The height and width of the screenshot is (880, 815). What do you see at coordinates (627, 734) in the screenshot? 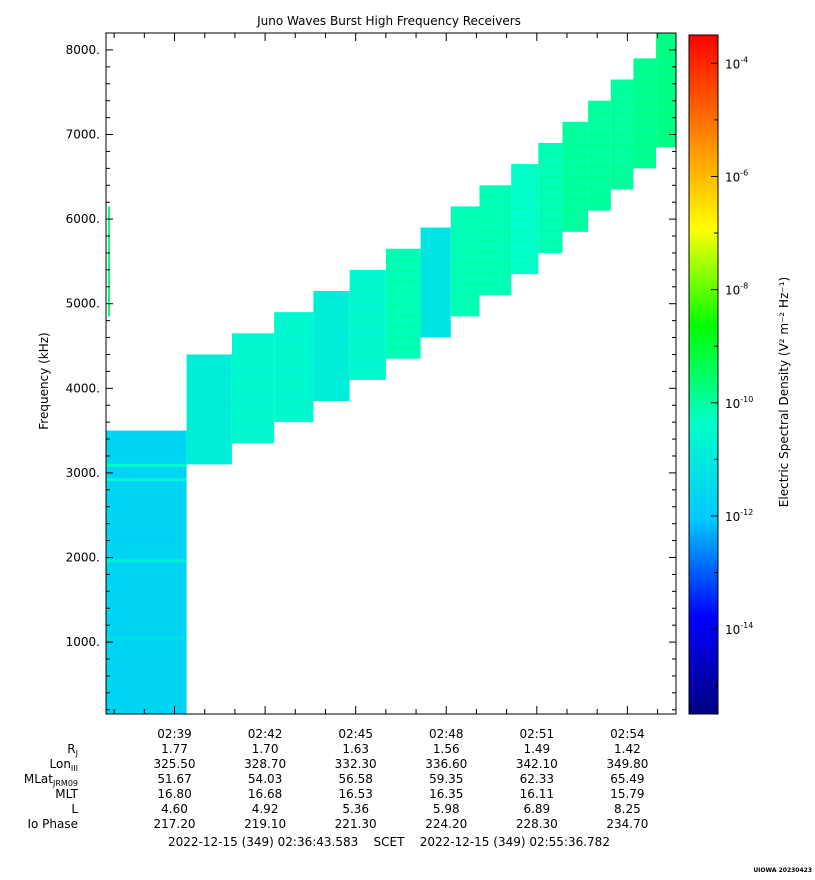
I see `x-tick-label: 02:54` at bounding box center [627, 734].